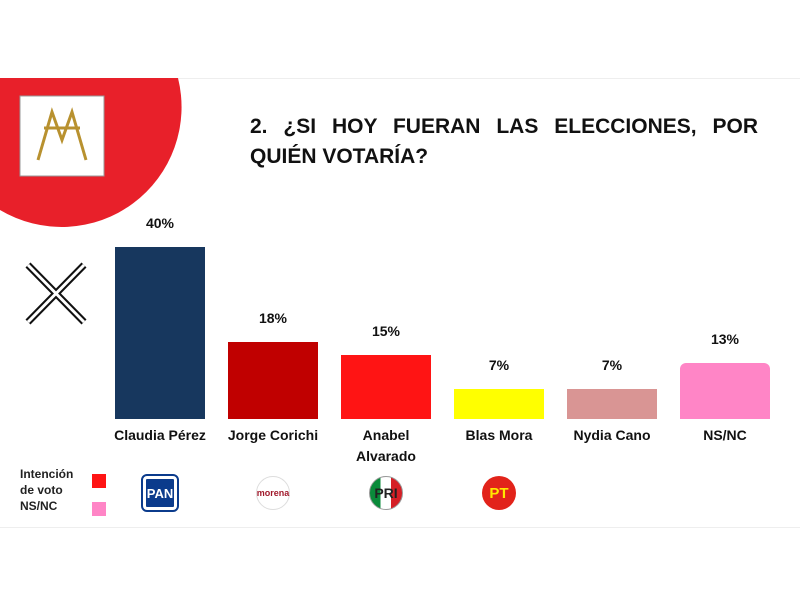 This screenshot has width=800, height=600. What do you see at coordinates (386, 330) in the screenshot?
I see `value-label: 15%` at bounding box center [386, 330].